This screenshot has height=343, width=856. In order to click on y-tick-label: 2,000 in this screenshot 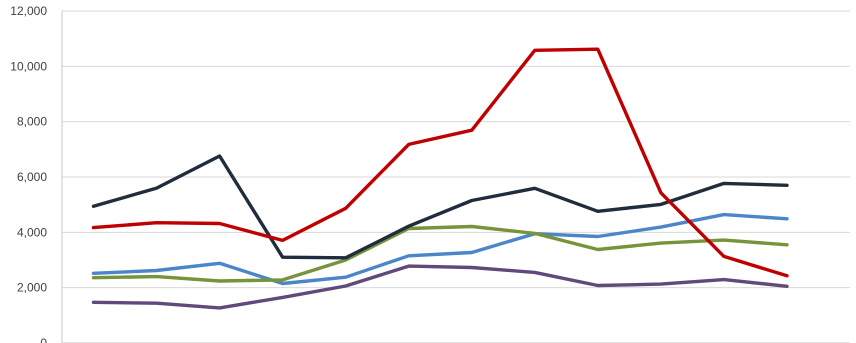, I will do `click(32, 288)`.